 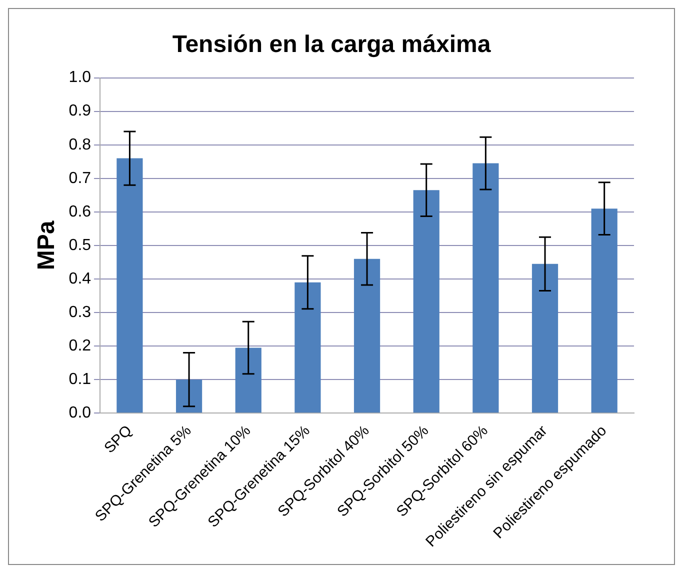 What do you see at coordinates (80, 178) in the screenshot?
I see `y-tick-label: 0.7` at bounding box center [80, 178].